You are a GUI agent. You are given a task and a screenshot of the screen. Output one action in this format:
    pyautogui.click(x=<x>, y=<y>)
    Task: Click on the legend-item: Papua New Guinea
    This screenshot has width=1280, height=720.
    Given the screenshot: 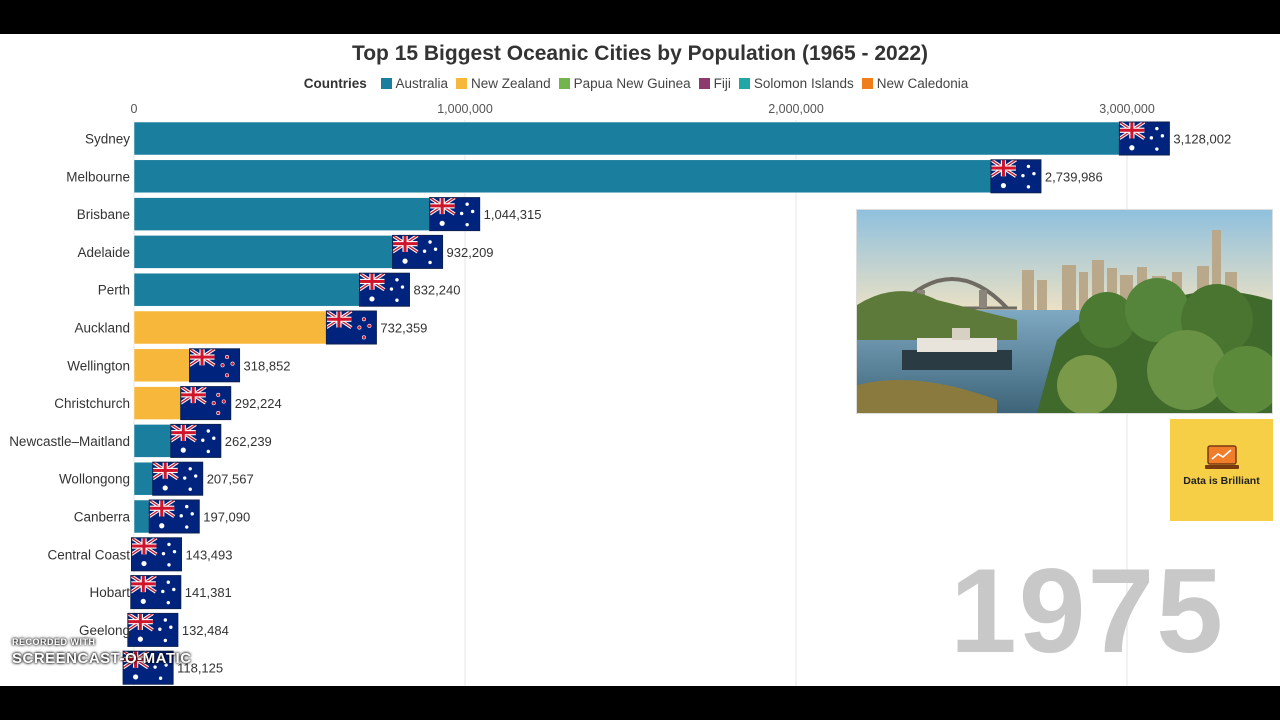 What is the action you would take?
    pyautogui.click(x=624, y=83)
    